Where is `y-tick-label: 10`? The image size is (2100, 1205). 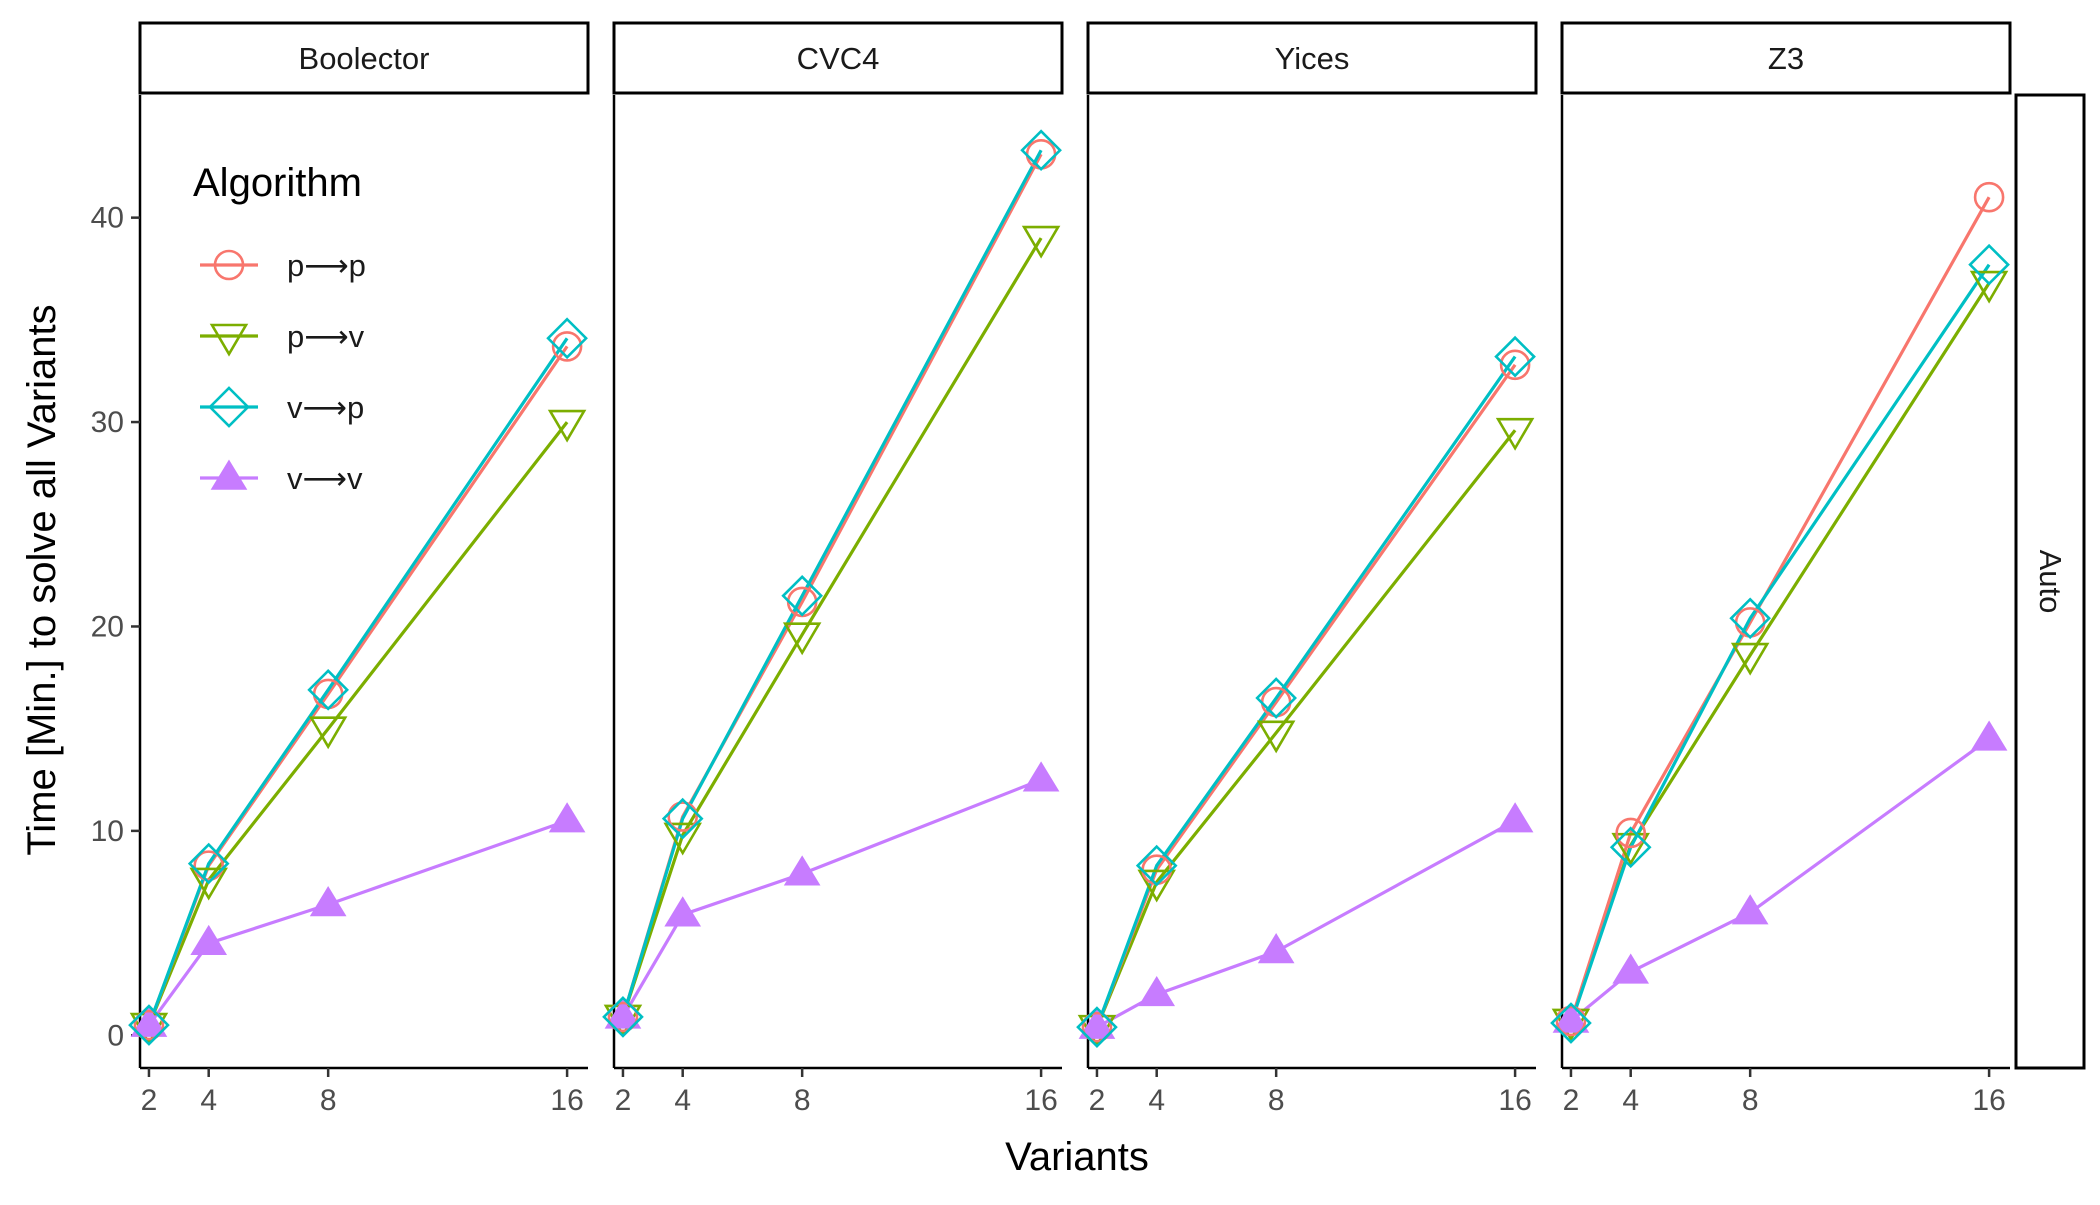 y-tick-label: 10 is located at coordinates (107, 831).